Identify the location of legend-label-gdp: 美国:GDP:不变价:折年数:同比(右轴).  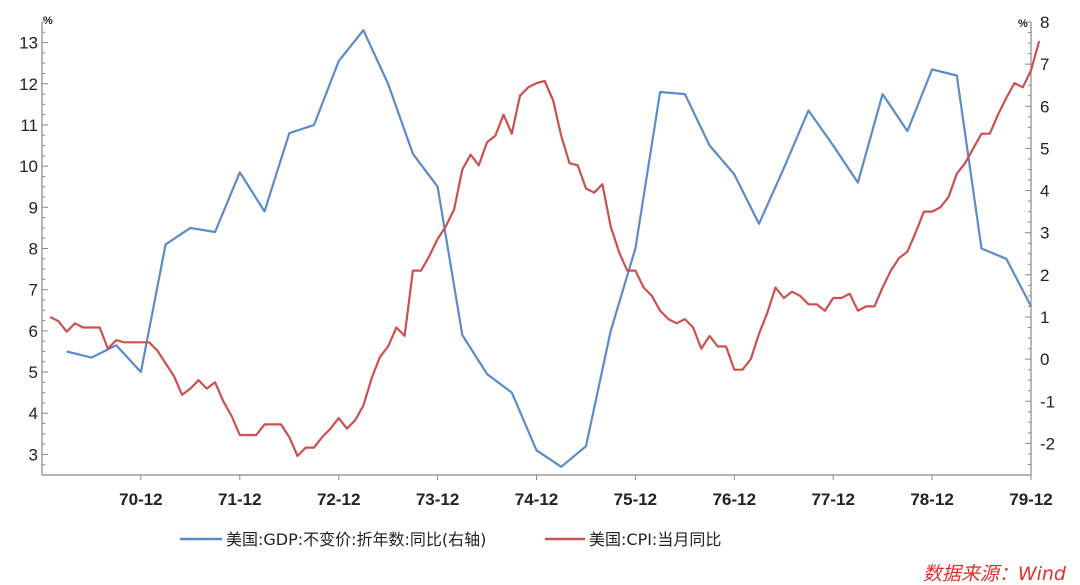
(356, 539).